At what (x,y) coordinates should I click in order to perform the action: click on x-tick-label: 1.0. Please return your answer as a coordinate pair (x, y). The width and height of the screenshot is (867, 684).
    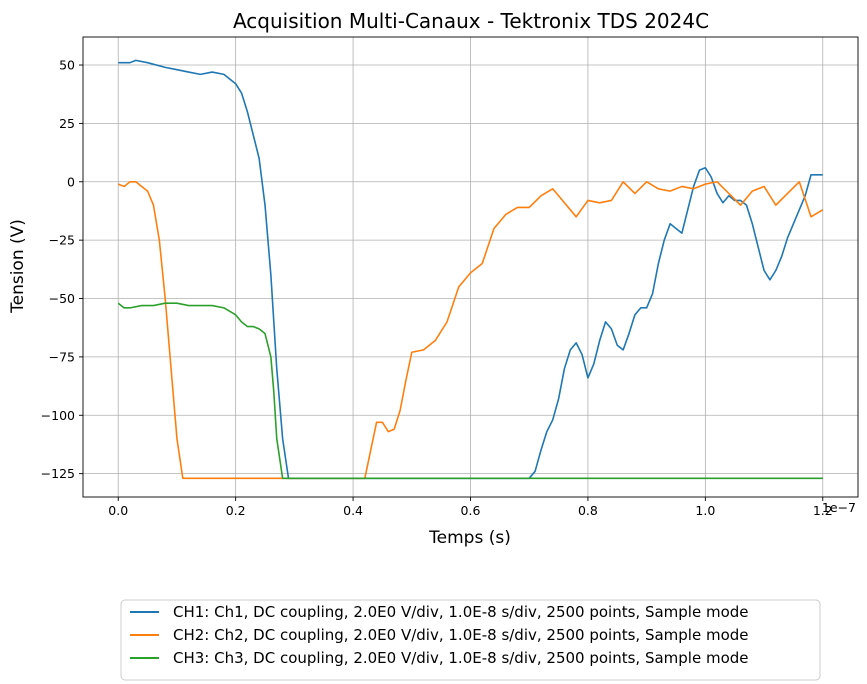
    Looking at the image, I should click on (705, 510).